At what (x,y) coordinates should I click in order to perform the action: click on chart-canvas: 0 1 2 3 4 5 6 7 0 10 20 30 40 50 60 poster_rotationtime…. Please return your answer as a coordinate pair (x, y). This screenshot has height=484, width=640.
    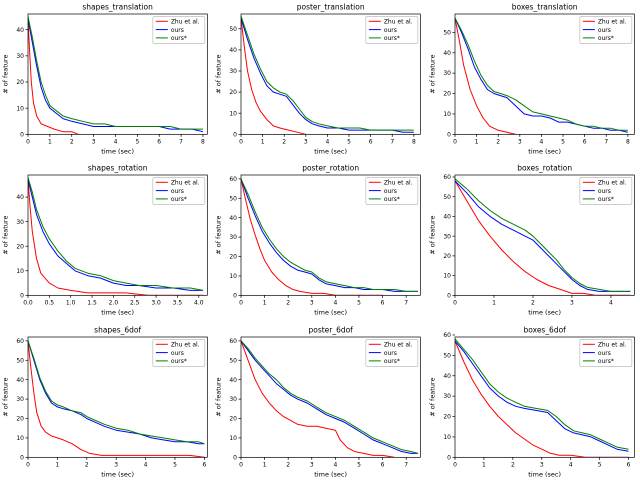
    Looking at the image, I should click on (318, 240).